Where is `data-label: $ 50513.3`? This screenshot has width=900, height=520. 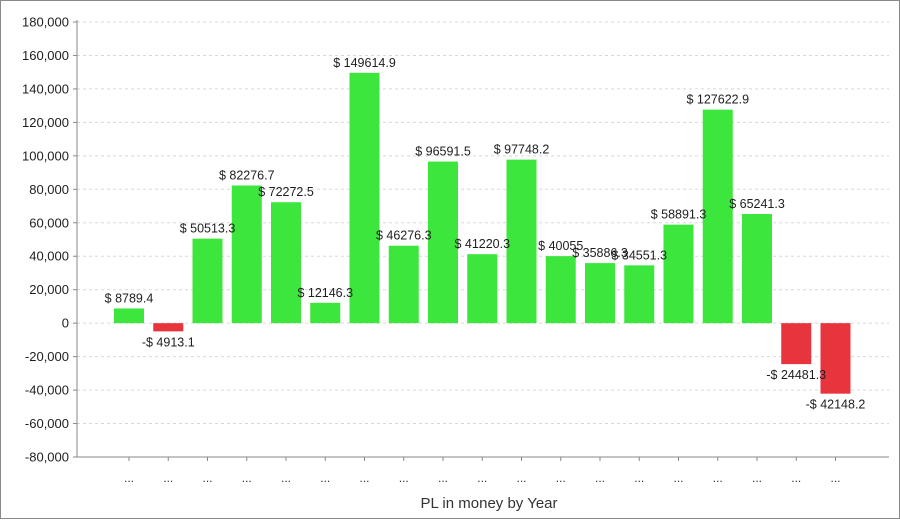
data-label: $ 50513.3 is located at coordinates (208, 229).